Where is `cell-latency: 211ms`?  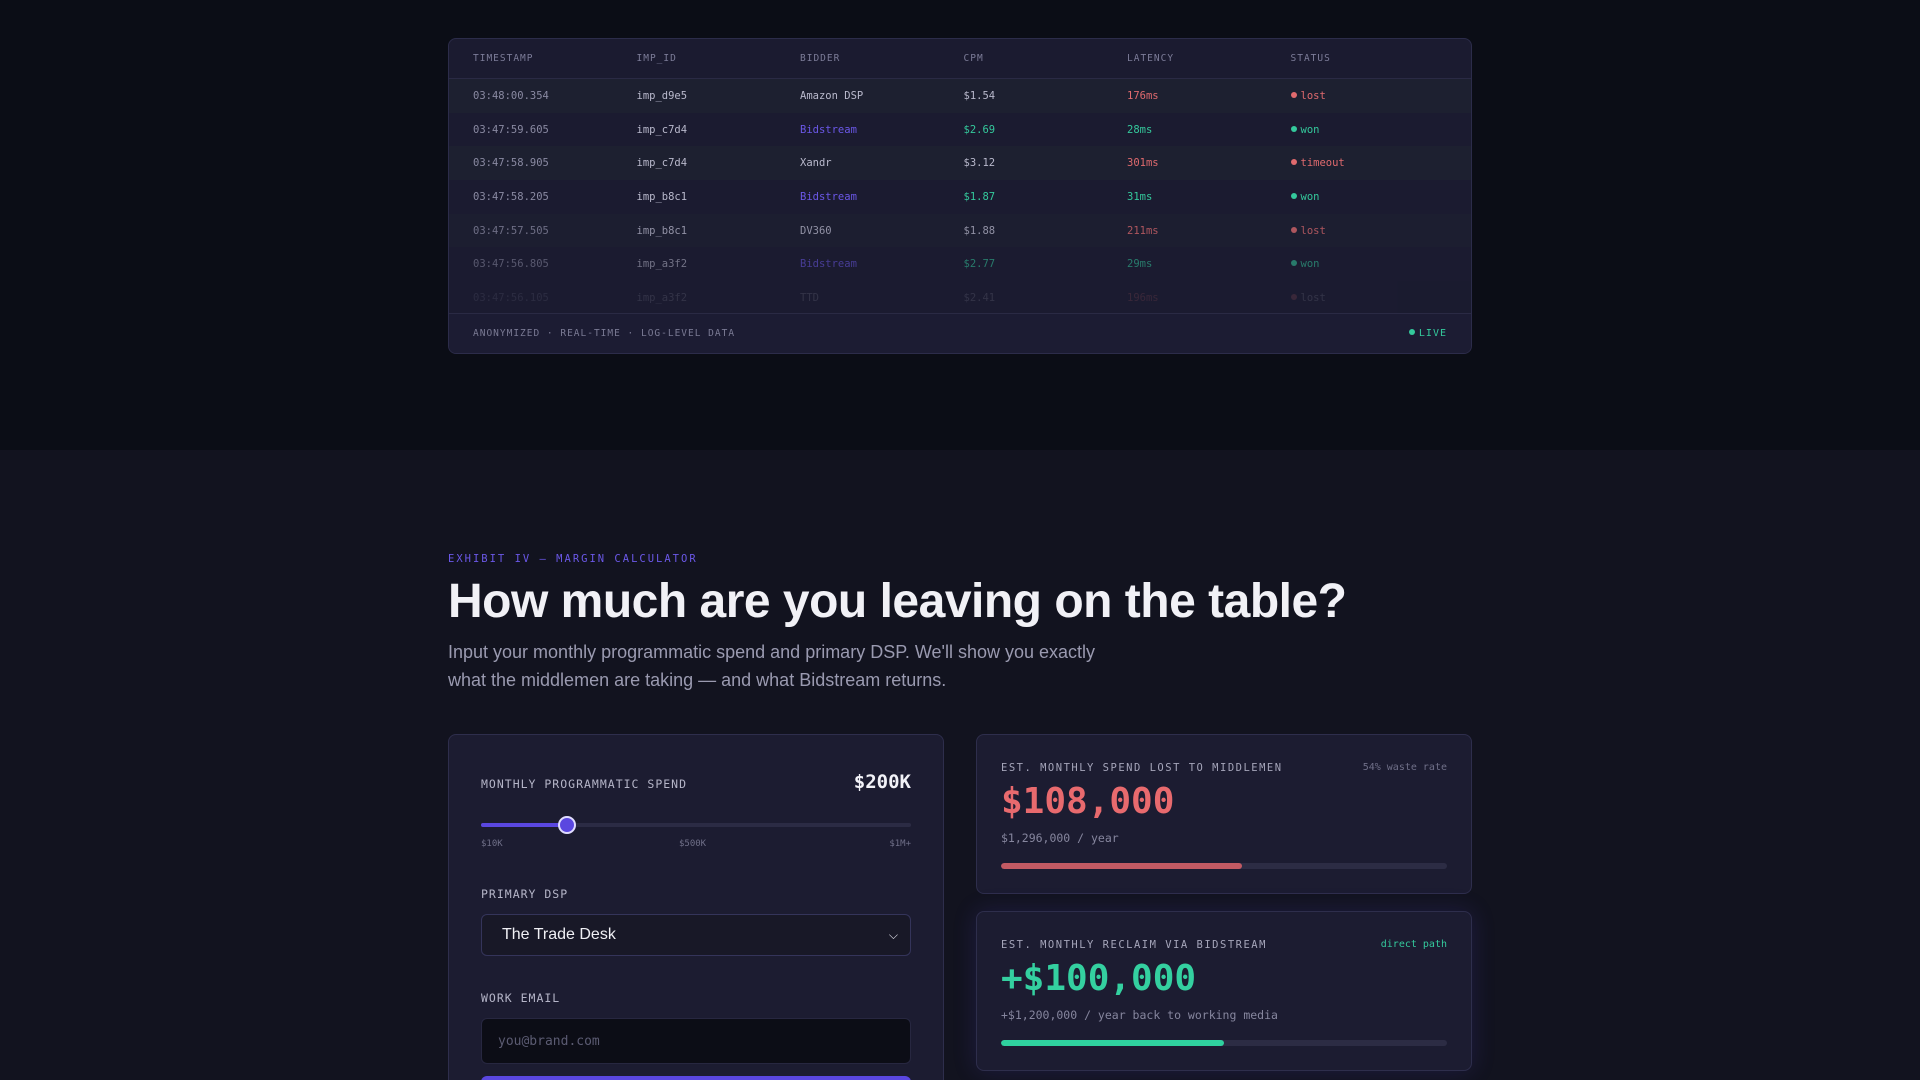
cell-latency: 211ms is located at coordinates (1143, 230).